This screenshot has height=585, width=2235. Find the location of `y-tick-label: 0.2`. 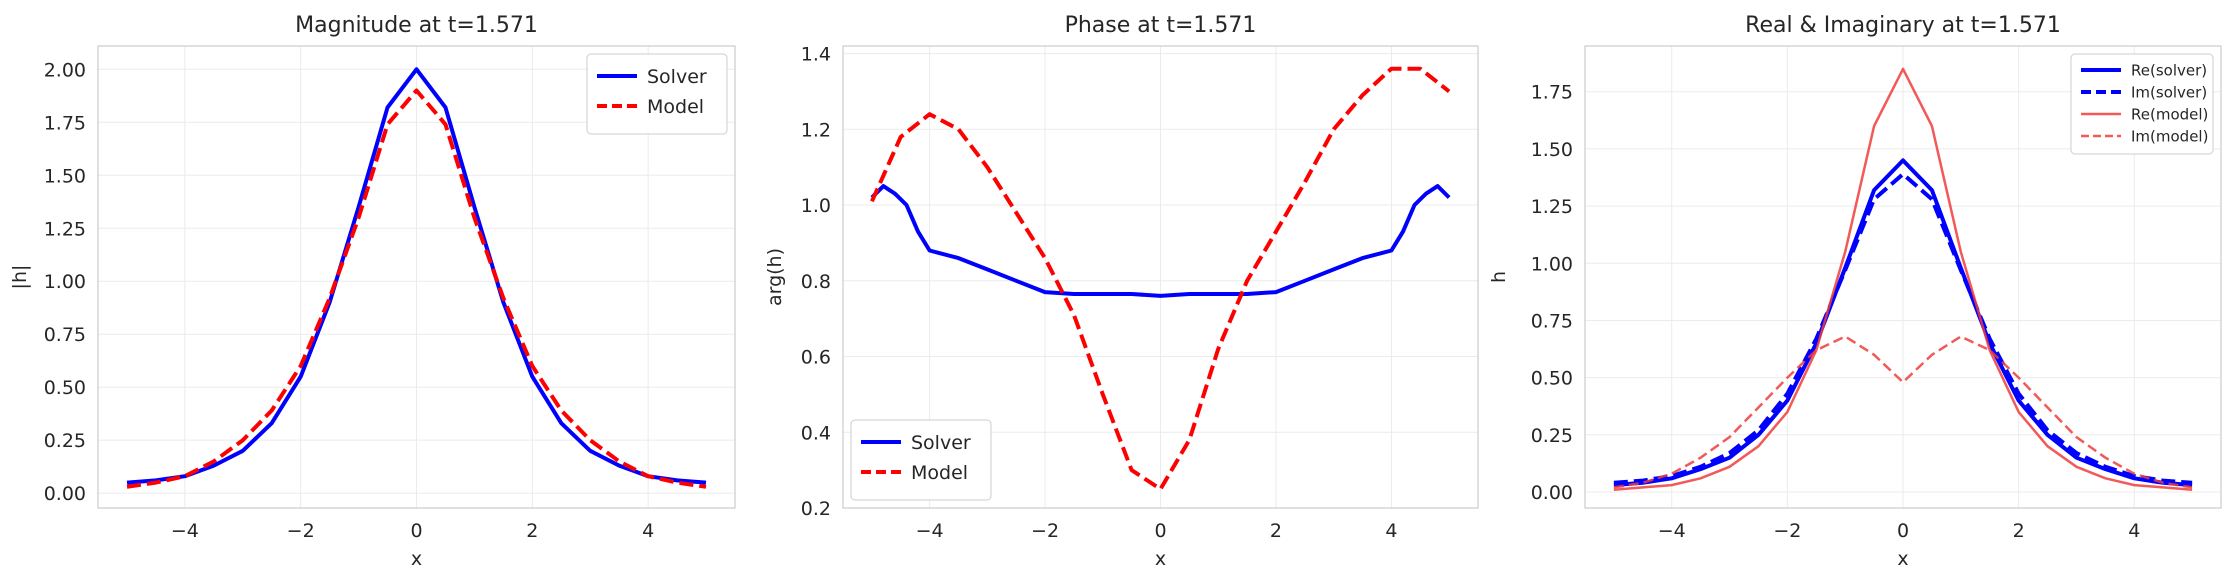

y-tick-label: 0.2 is located at coordinates (816, 509).